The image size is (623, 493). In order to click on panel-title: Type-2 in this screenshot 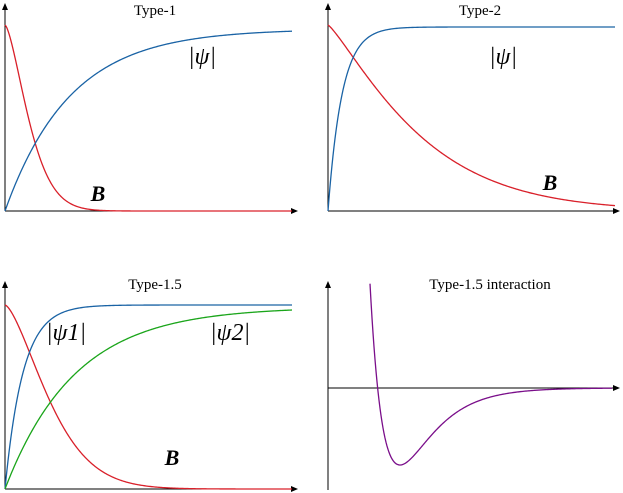, I will do `click(480, 11)`.